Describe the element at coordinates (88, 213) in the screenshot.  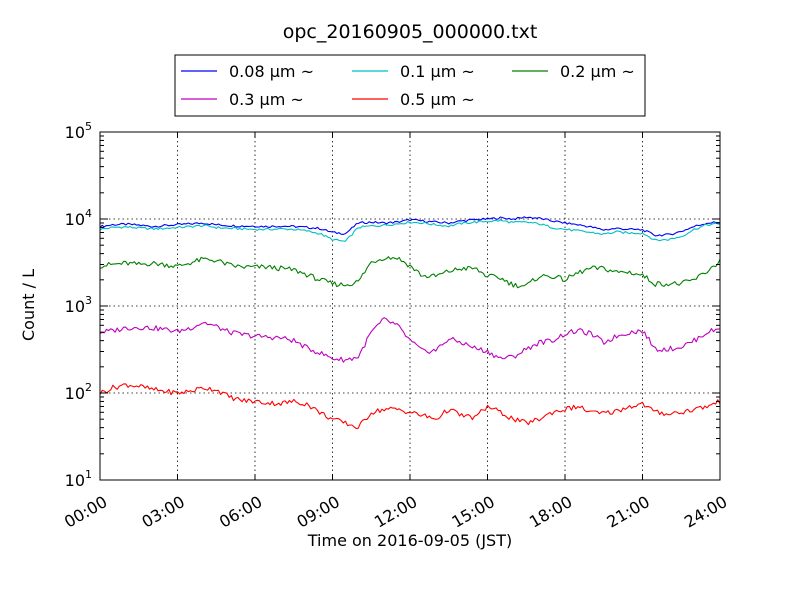
I see `y-tick-exponent: 4` at that location.